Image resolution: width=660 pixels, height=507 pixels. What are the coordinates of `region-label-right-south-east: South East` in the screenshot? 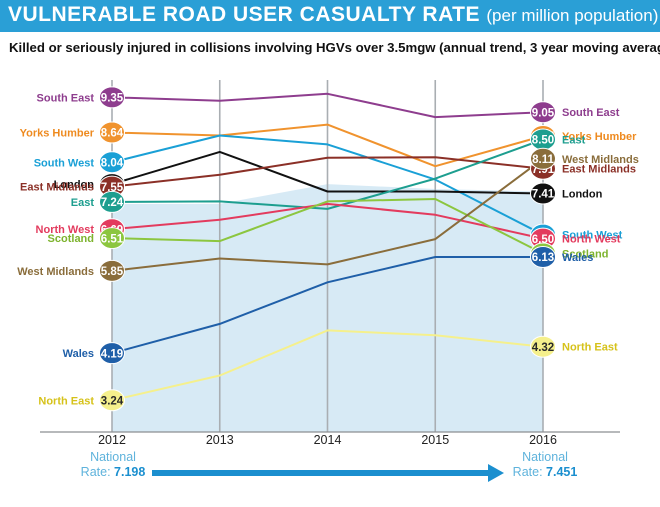 It's located at (591, 113).